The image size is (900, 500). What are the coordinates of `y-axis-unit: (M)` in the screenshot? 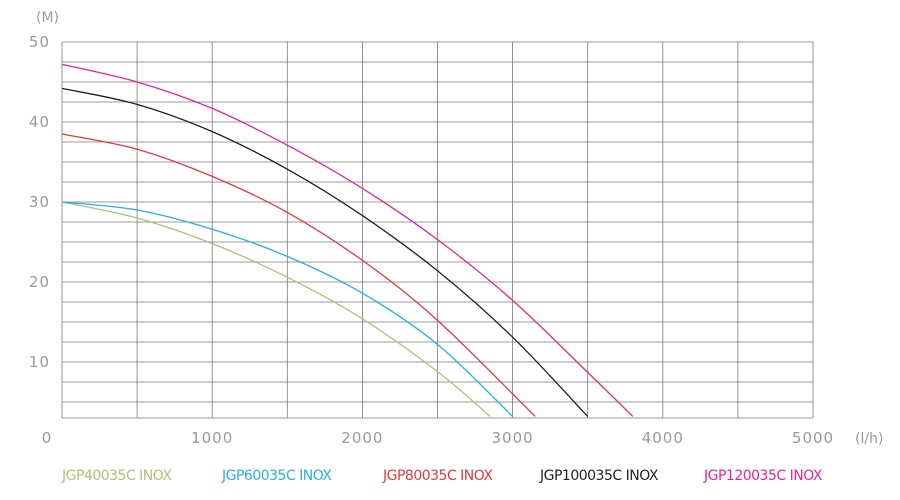 It's located at (47, 18).